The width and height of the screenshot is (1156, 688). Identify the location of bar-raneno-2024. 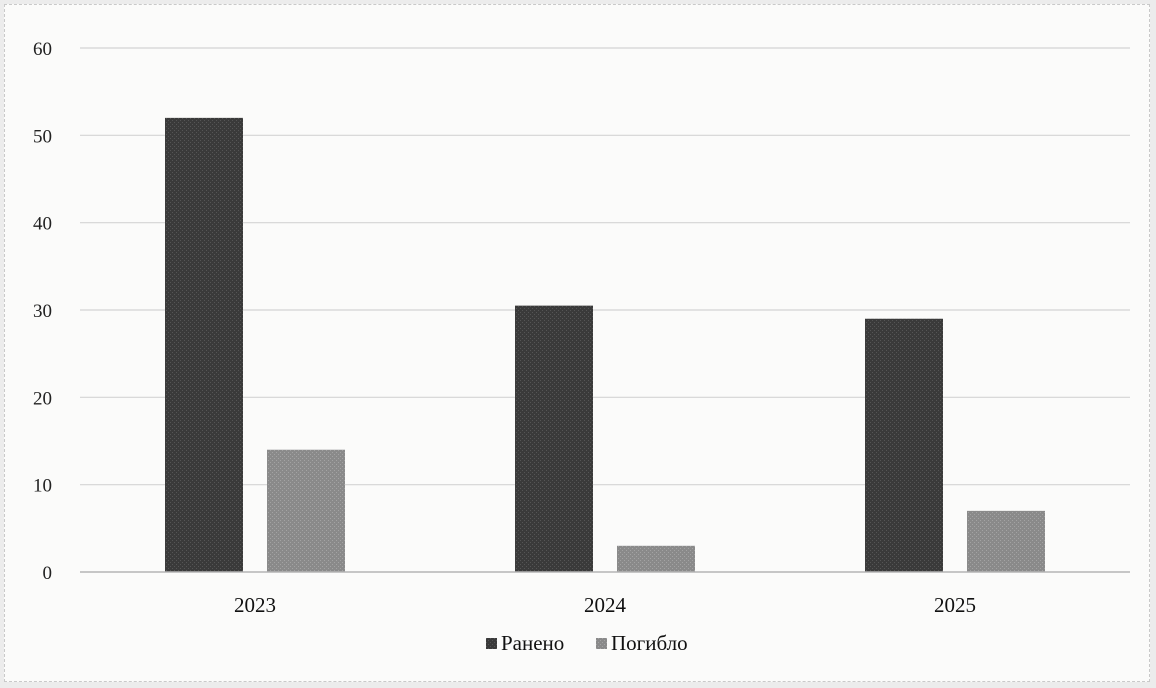
(554, 438).